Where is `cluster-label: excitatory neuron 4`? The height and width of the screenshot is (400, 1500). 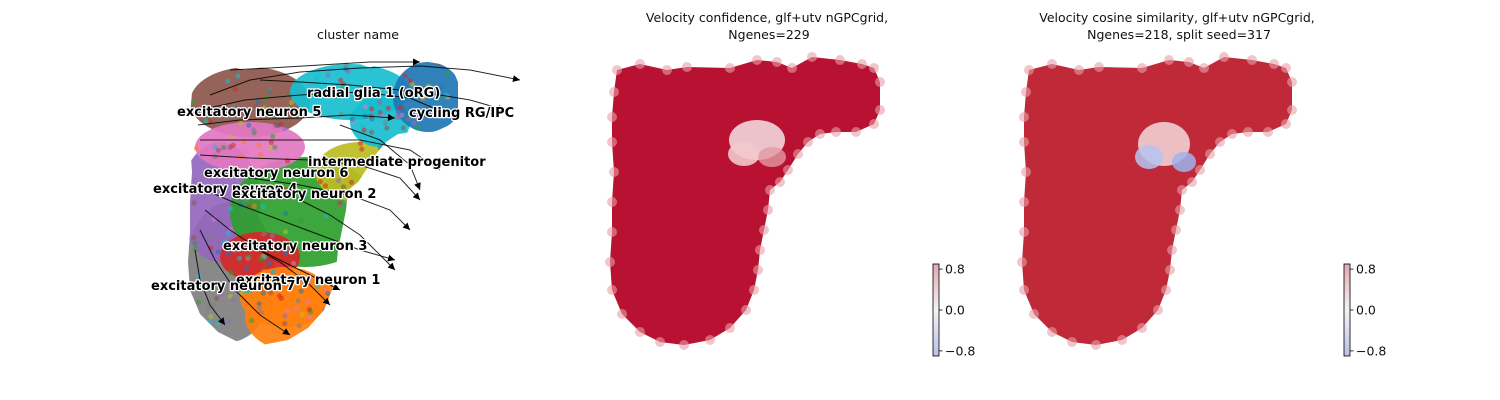 cluster-label: excitatory neuron 4 is located at coordinates (225, 189).